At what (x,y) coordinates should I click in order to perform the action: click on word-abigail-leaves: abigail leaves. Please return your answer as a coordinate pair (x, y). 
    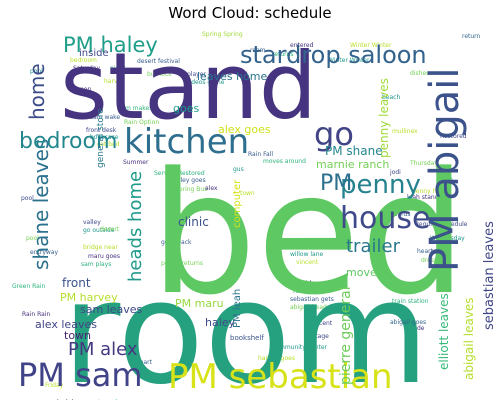
    Looking at the image, I should click on (469, 338).